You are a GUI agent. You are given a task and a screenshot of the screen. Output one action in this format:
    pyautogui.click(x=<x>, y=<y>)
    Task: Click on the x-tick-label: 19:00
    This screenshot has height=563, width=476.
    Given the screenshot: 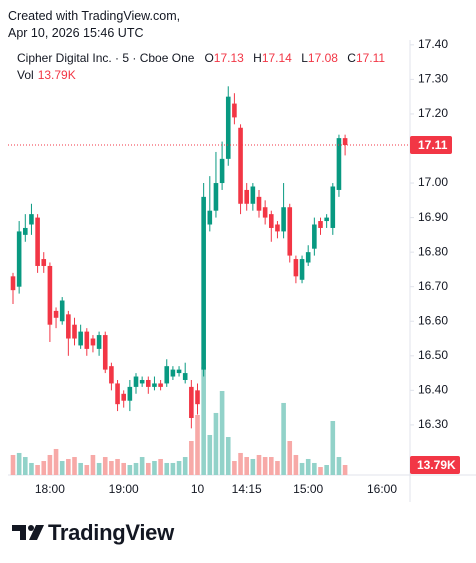 What is the action you would take?
    pyautogui.click(x=124, y=489)
    